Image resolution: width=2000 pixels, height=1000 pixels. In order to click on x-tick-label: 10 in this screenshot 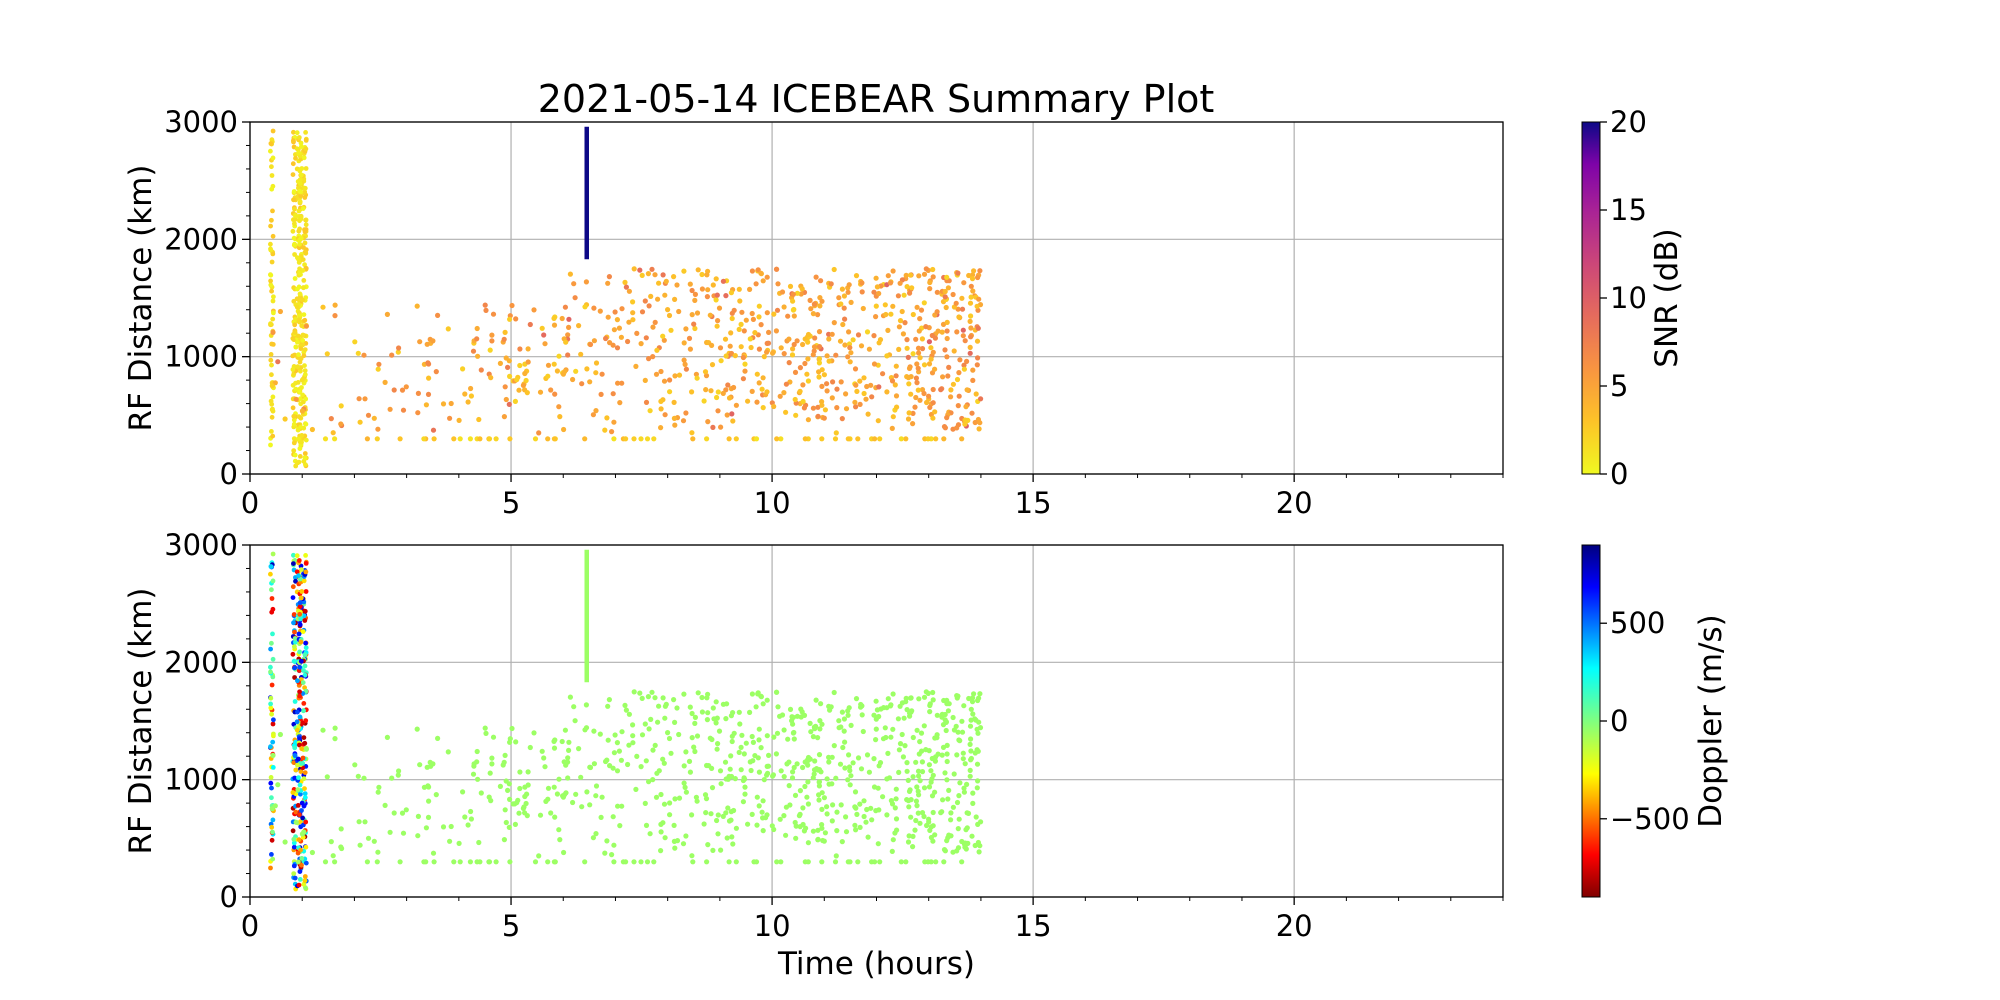, I will do `click(772, 926)`.